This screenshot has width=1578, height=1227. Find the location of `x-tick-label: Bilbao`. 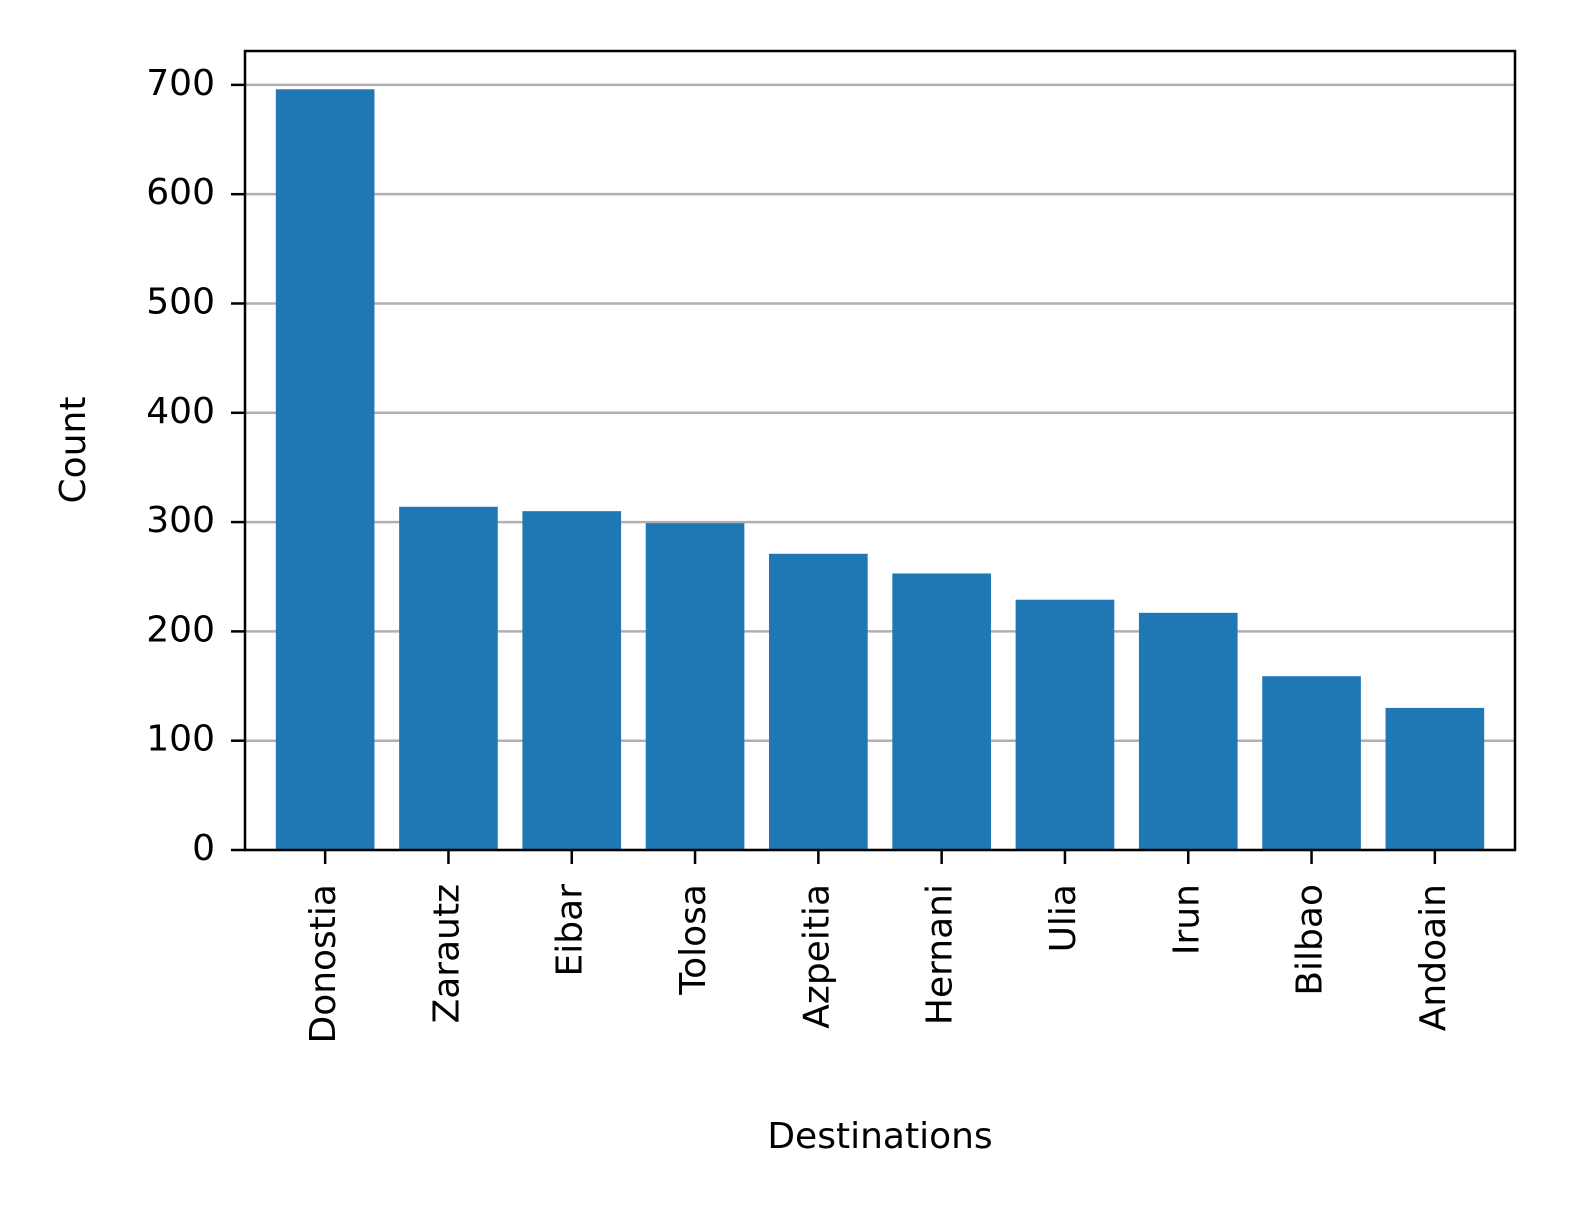

x-tick-label: Bilbao is located at coordinates (1310, 940).